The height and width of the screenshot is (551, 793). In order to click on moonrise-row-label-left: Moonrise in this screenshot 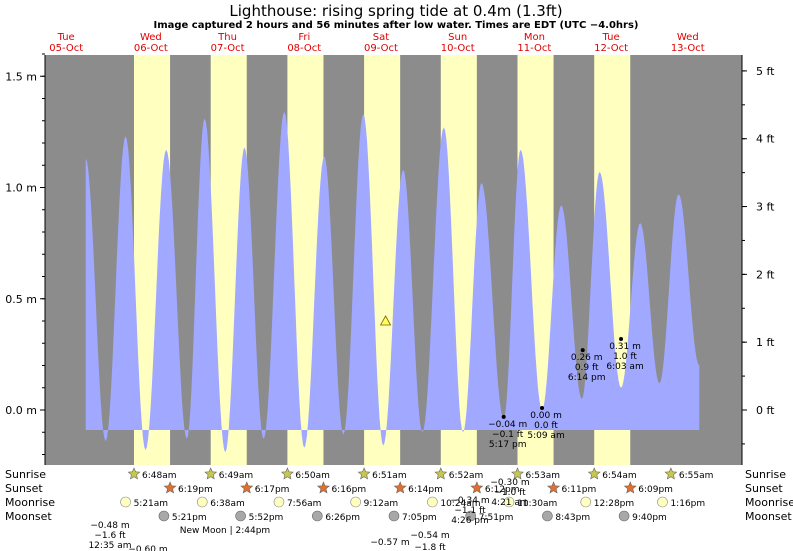, I will do `click(30, 502)`.